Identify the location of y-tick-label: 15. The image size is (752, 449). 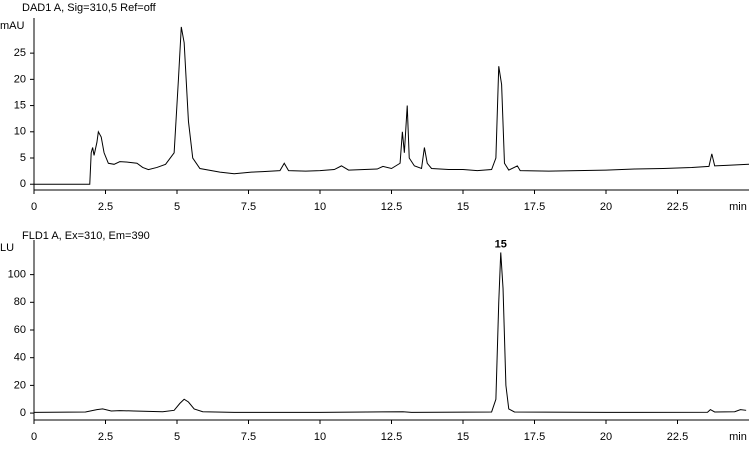
(20, 105).